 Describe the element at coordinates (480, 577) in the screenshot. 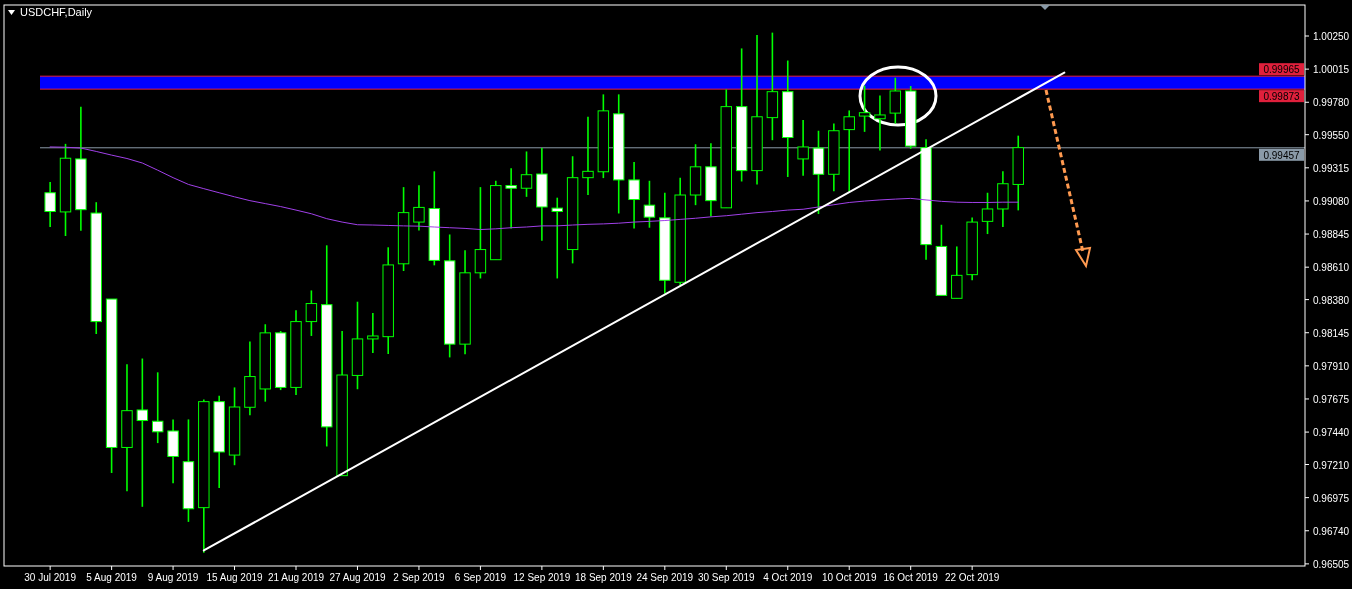

I see `x-tick-label: 6 Sep 2019` at that location.